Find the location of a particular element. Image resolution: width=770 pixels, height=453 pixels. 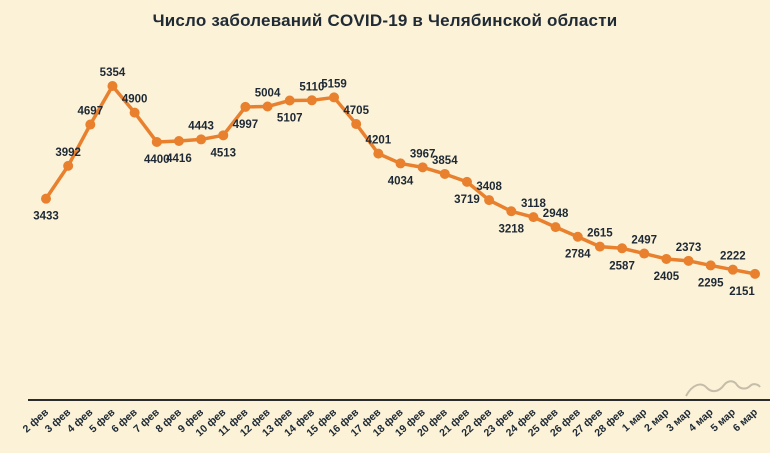

data-point-label: 4997 is located at coordinates (246, 125).